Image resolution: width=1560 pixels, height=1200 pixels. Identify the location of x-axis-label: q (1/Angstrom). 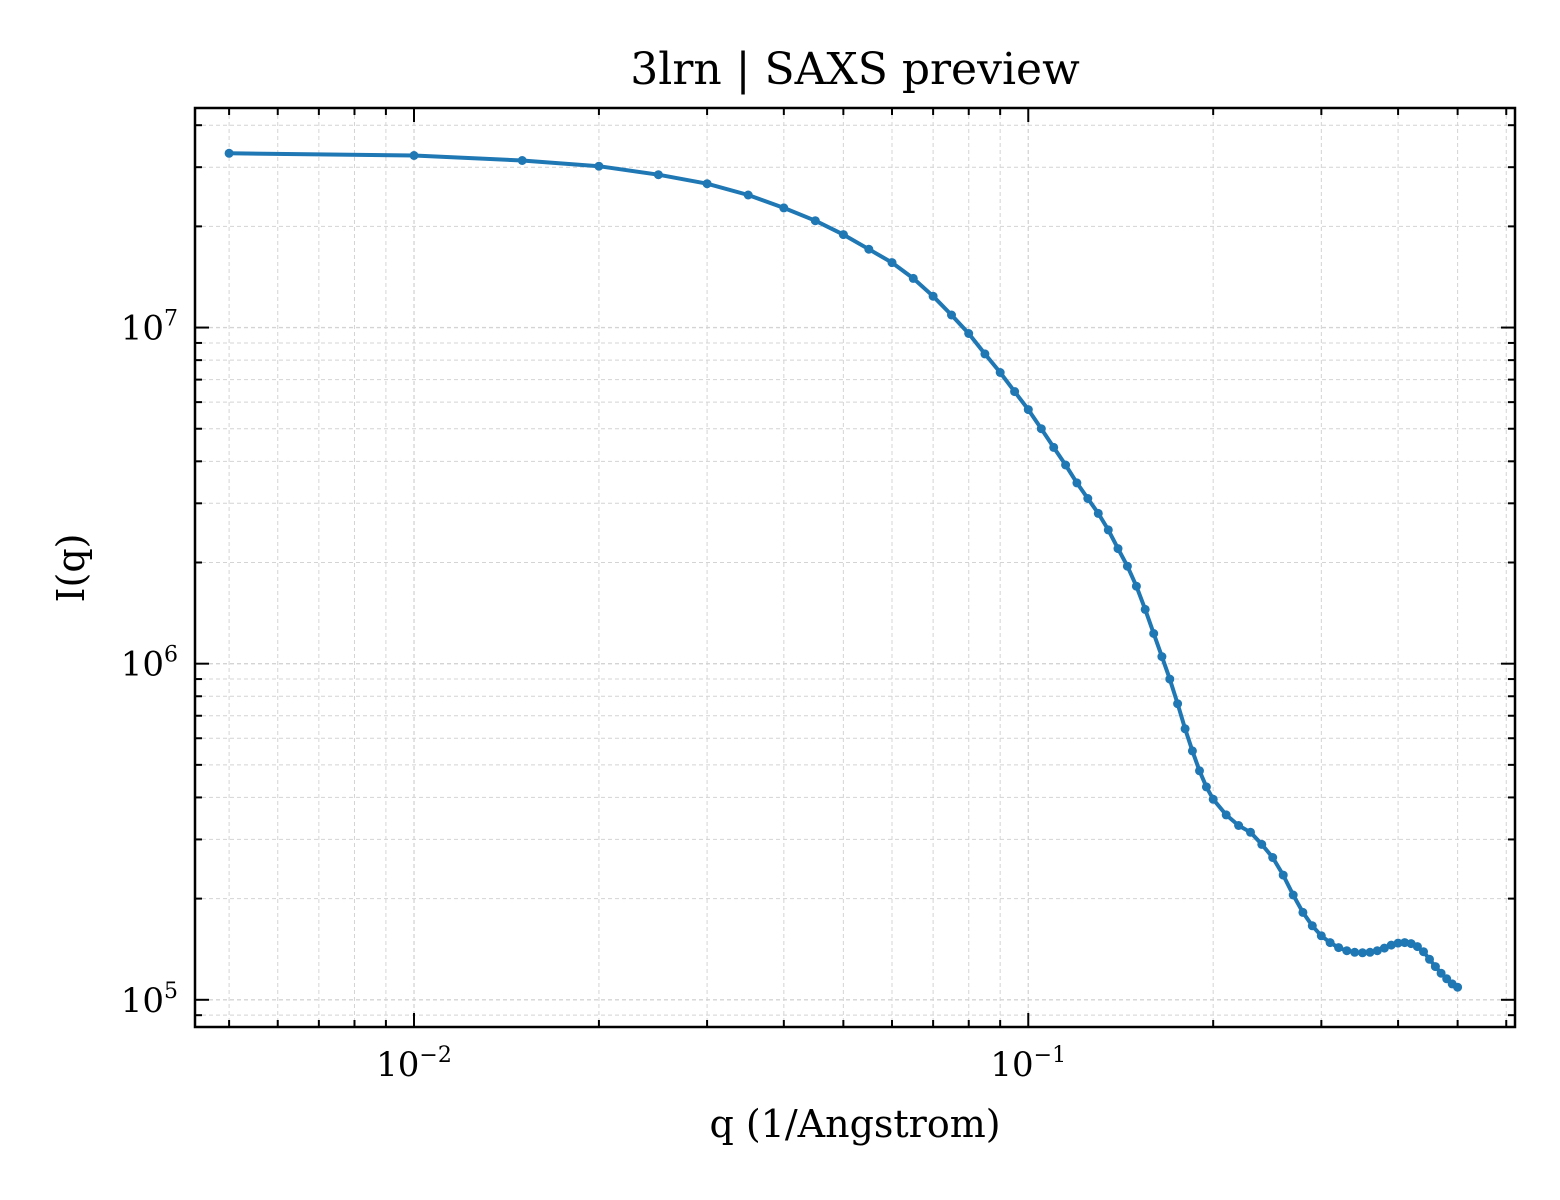
(854, 1124).